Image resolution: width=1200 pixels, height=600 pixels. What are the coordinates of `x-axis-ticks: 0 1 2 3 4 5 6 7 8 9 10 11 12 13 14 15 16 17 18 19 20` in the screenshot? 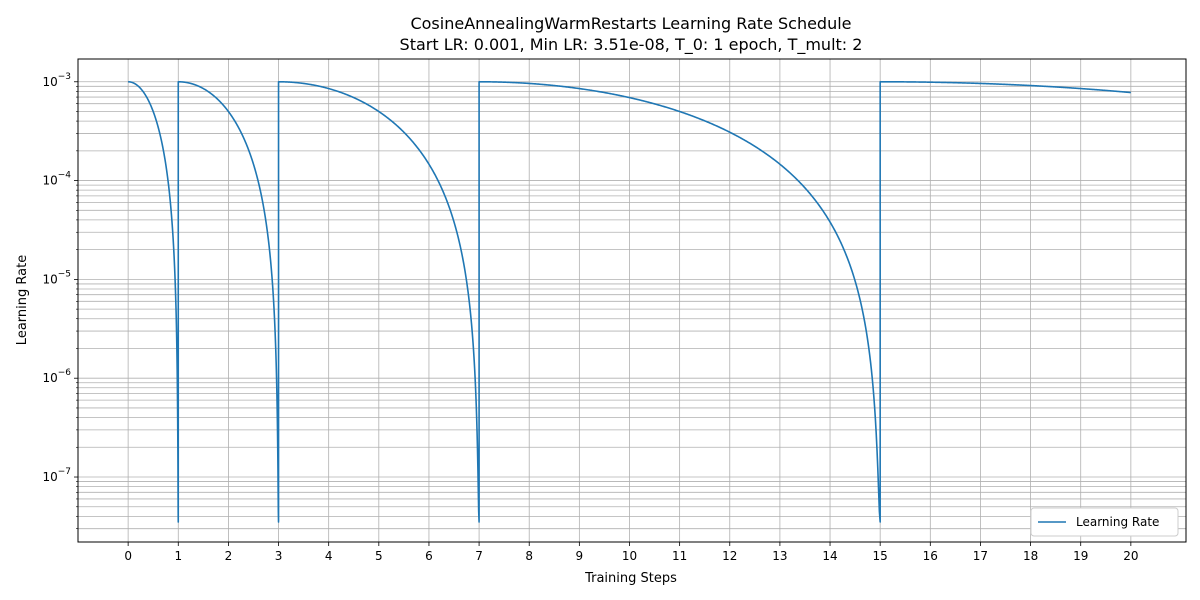 It's located at (631, 552).